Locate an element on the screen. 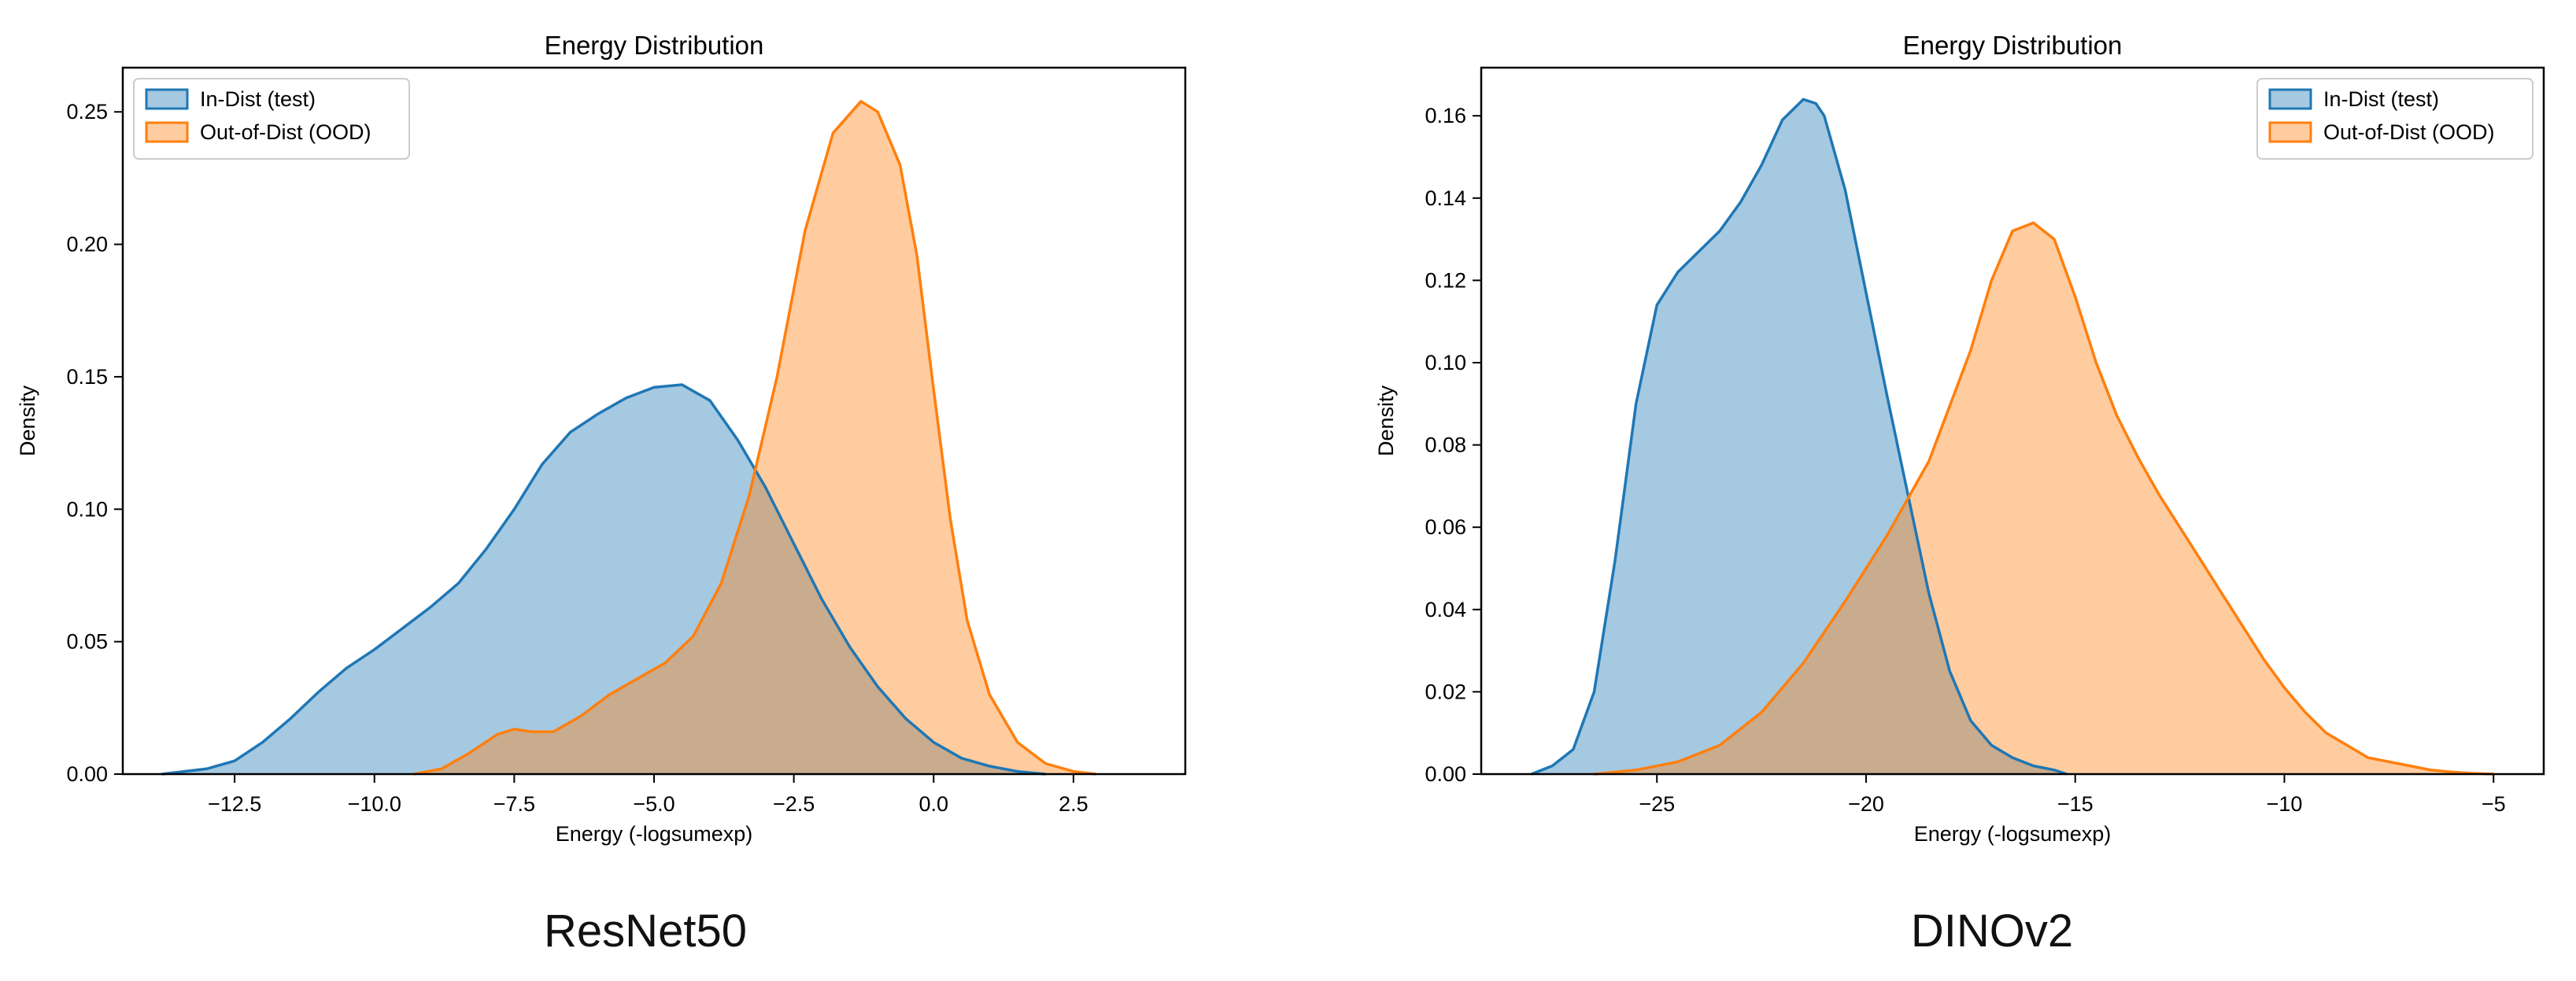 This screenshot has height=981, width=2576. x-tick-label: −2.5 is located at coordinates (794, 804).